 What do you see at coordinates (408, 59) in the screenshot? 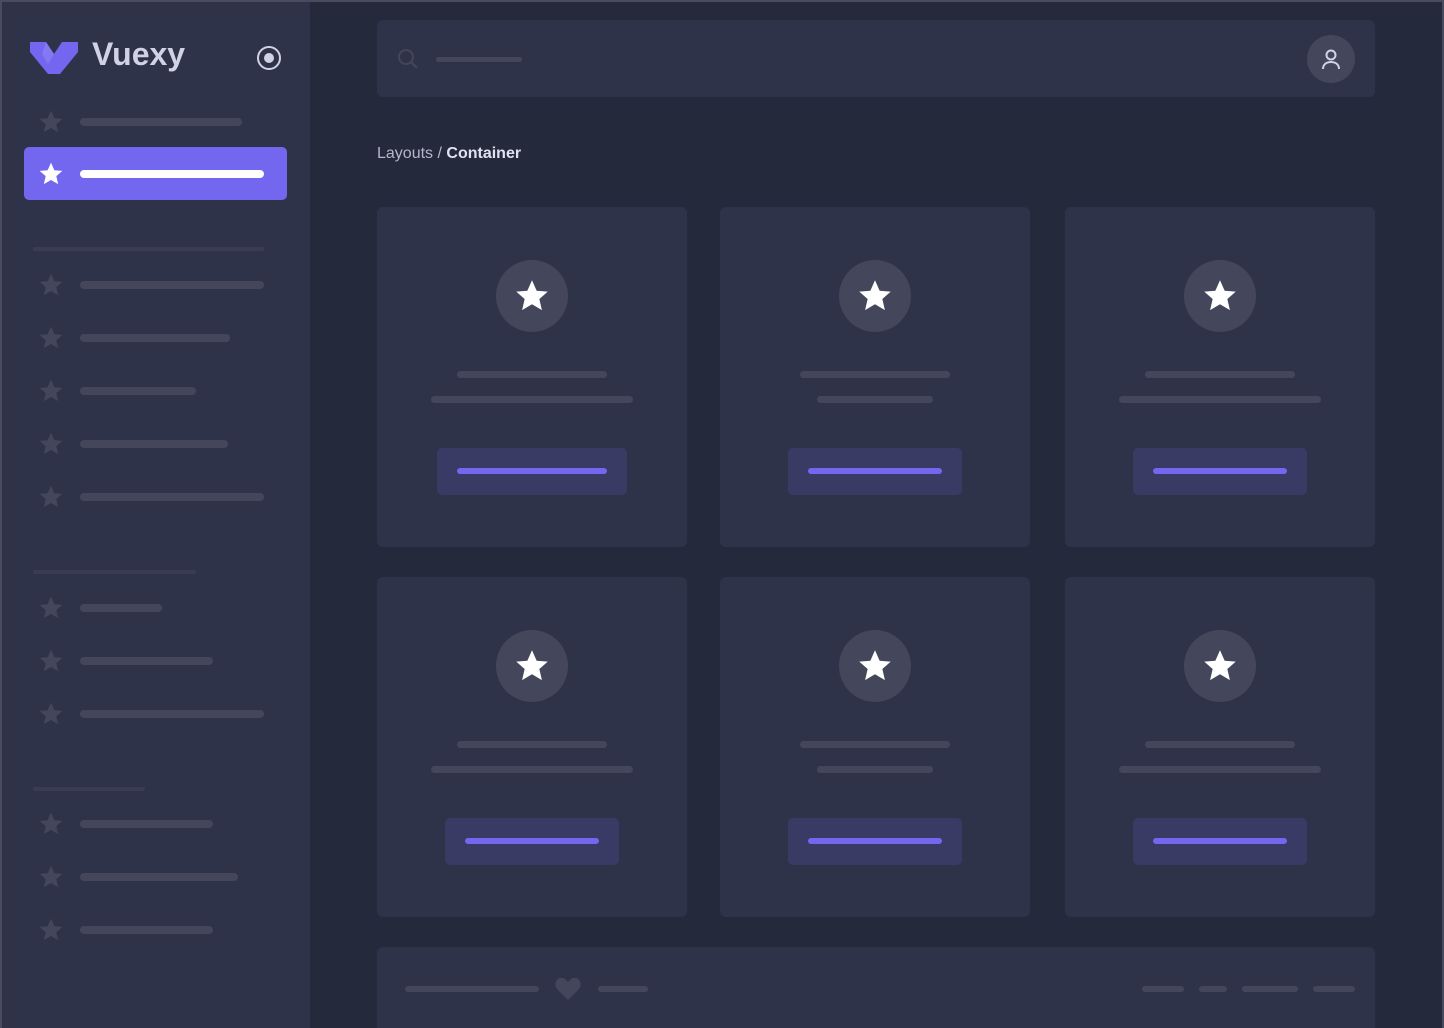
I see `search-icon` at bounding box center [408, 59].